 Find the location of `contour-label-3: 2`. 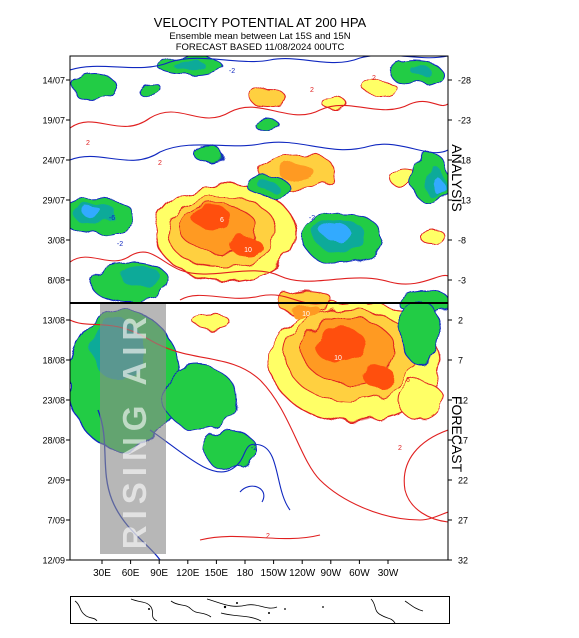

contour-label-3: 2 is located at coordinates (374, 78).